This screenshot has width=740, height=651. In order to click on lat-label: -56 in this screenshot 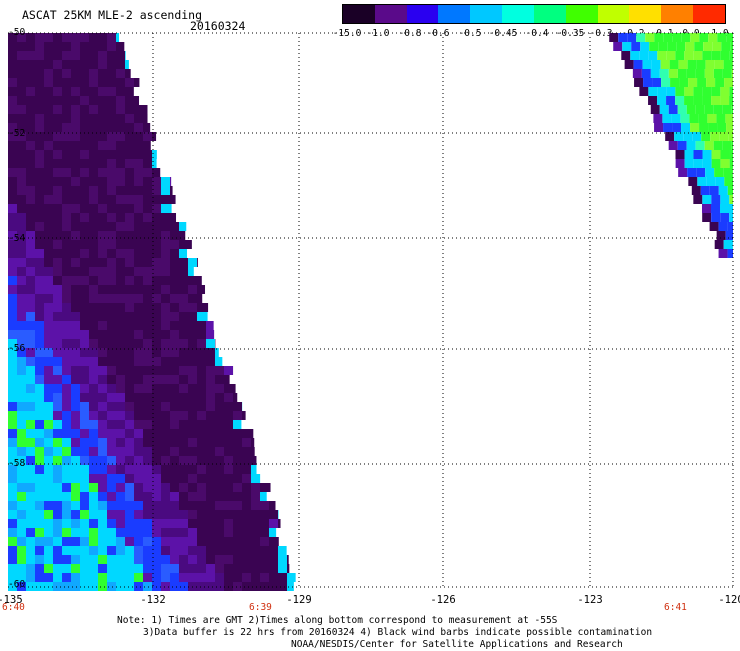, I will do `click(16, 348)`.